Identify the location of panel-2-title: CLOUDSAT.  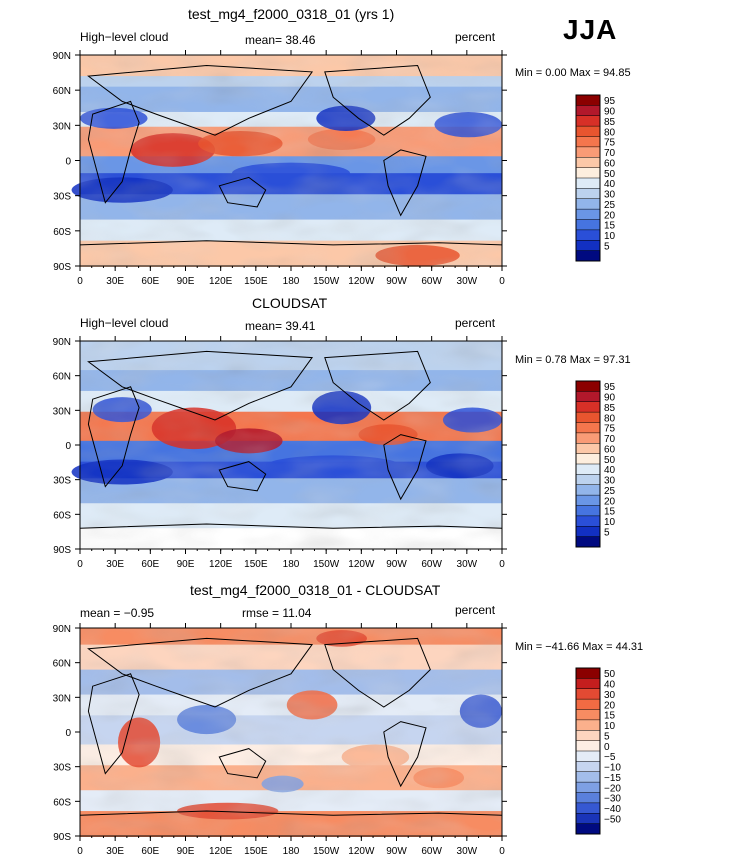
(290, 303).